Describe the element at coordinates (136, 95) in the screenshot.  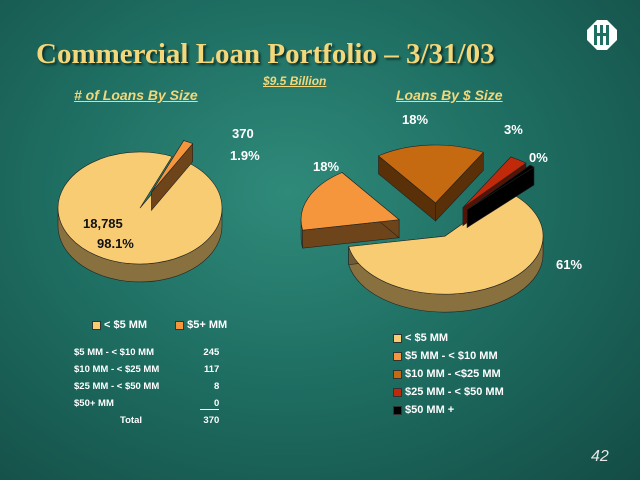
I see `left-chart-title: # of Loans By Size` at that location.